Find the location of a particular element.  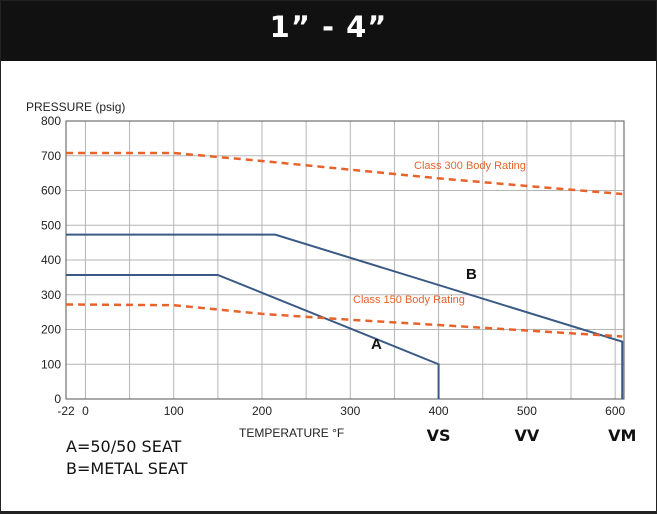

series-line-a is located at coordinates (253, 336).